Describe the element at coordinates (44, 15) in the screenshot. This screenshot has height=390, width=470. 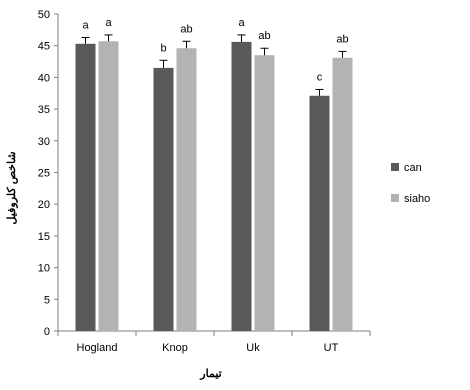
I see `y-tick-label: 50` at that location.